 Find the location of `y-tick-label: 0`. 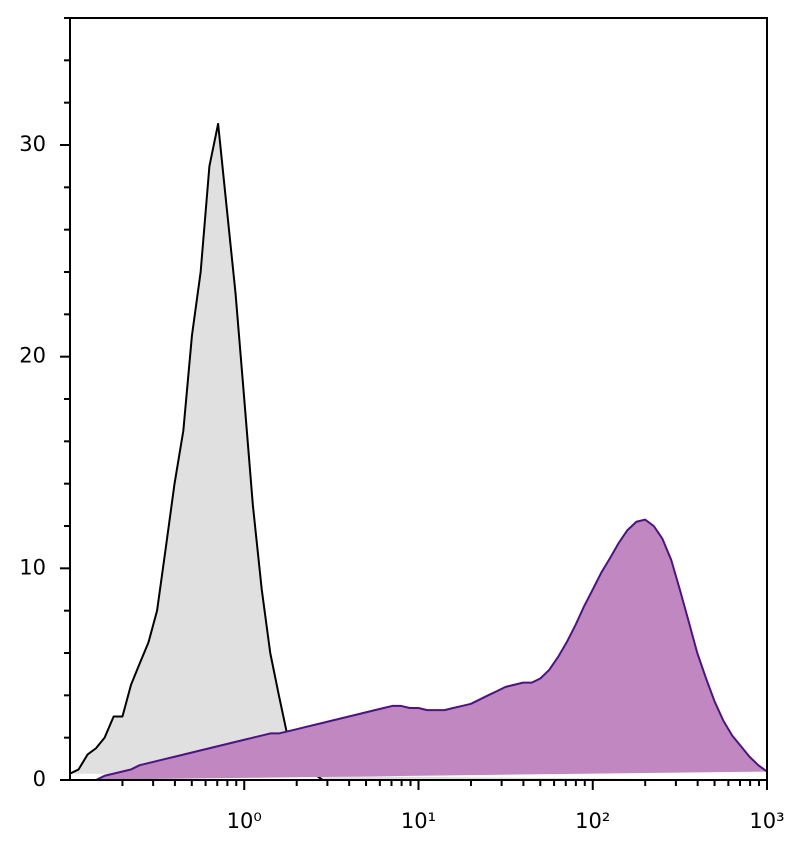

y-tick-label: 0 is located at coordinates (39, 779).